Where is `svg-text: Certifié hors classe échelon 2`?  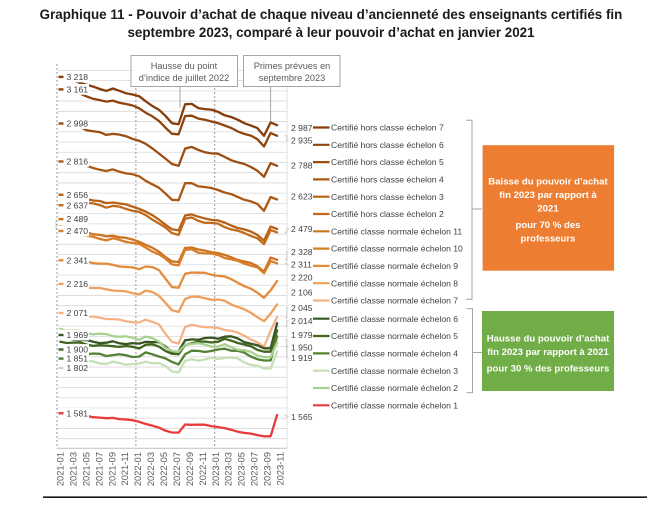
svg-text: Certifié hors classe échelon 2 is located at coordinates (387, 214).